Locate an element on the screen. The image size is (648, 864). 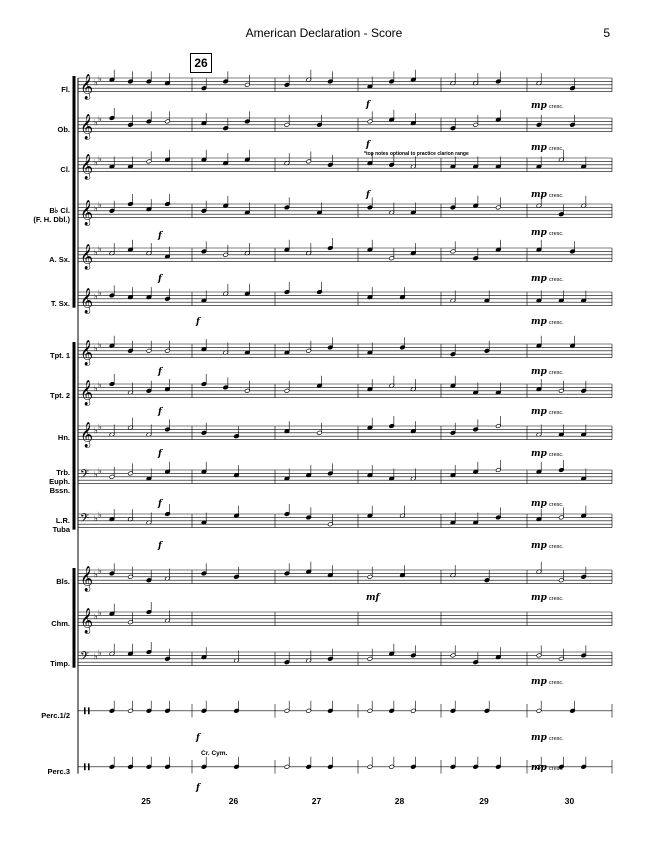
instrument-label: Fl. is located at coordinates (65, 89).